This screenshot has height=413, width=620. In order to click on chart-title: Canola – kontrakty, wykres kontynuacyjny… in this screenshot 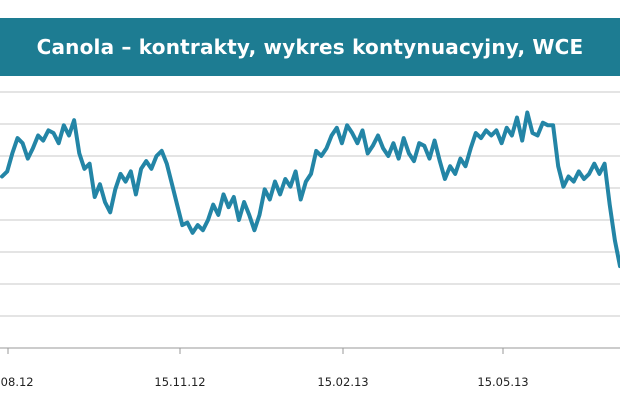, I will do `click(310, 47)`.